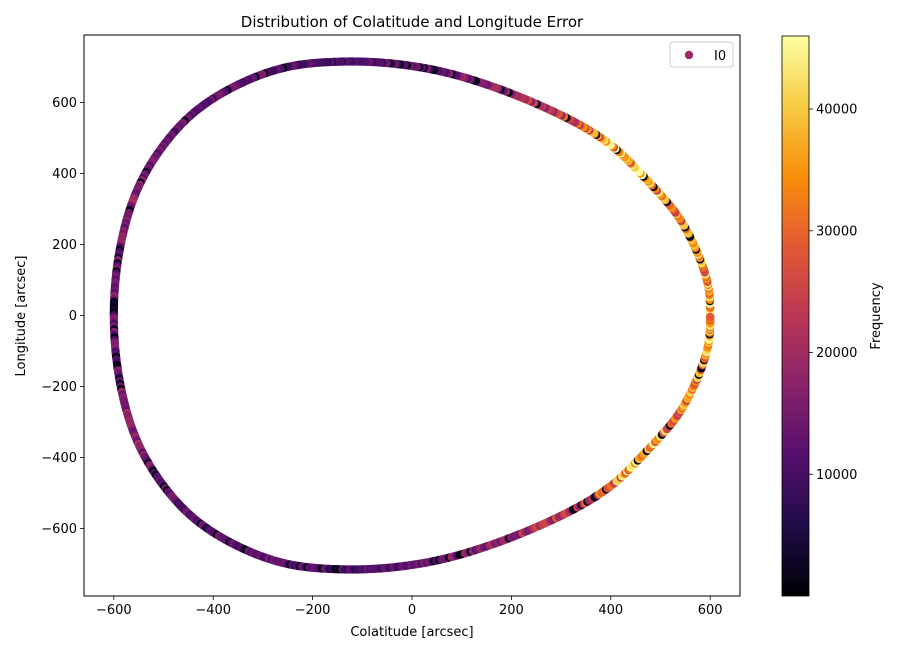 Image resolution: width=919 pixels, height=654 pixels. What do you see at coordinates (64, 245) in the screenshot?
I see `y-tick-label: 200` at bounding box center [64, 245].